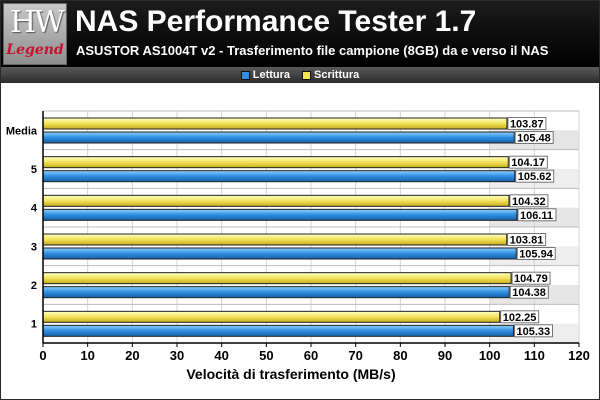 The width and height of the screenshot is (600, 400). I want to click on x-tick-label: 60, so click(311, 355).